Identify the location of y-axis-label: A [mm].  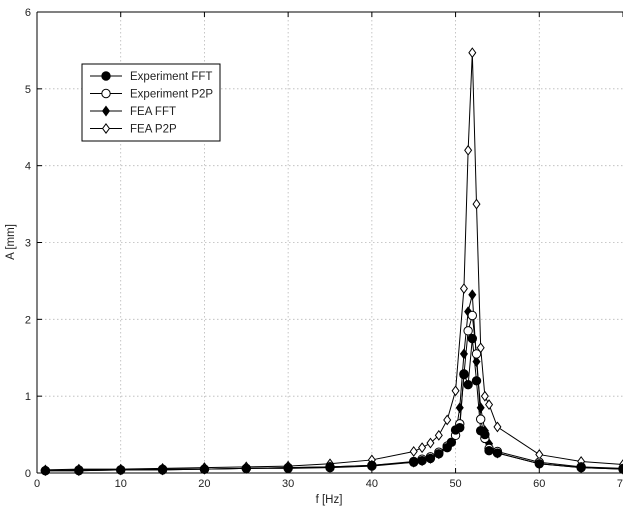
(11, 242).